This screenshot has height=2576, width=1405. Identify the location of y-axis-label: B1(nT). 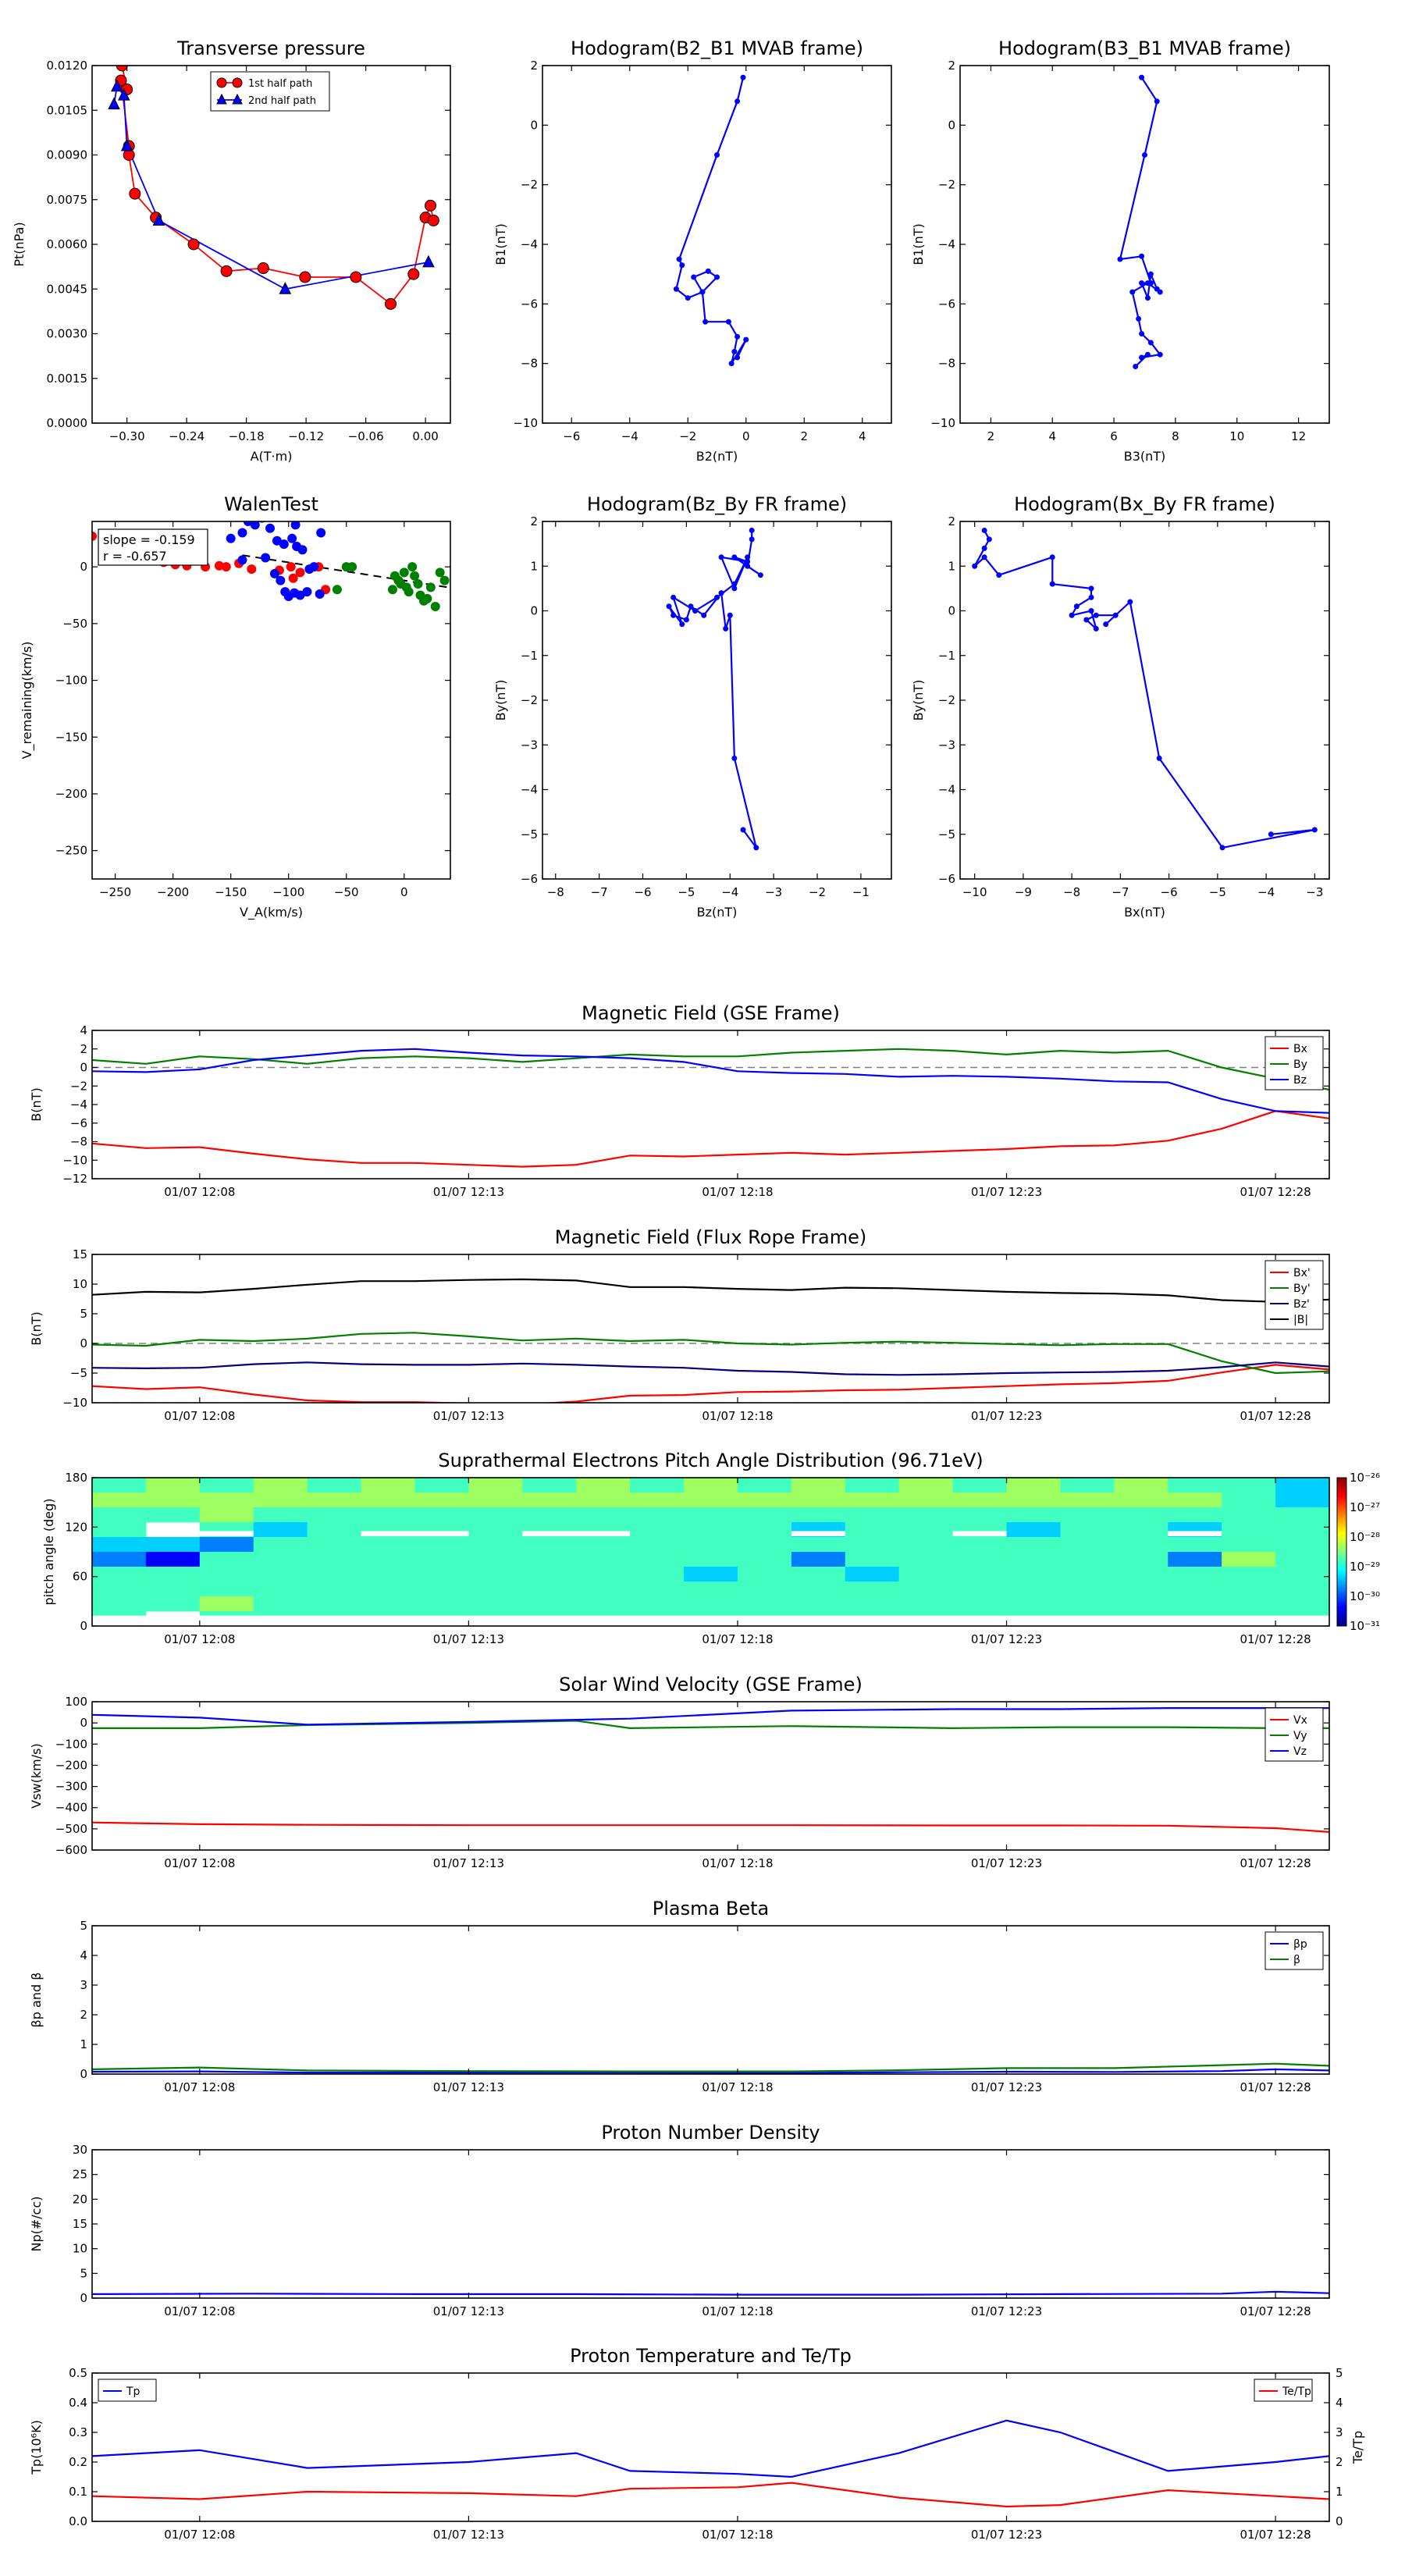
(918, 244).